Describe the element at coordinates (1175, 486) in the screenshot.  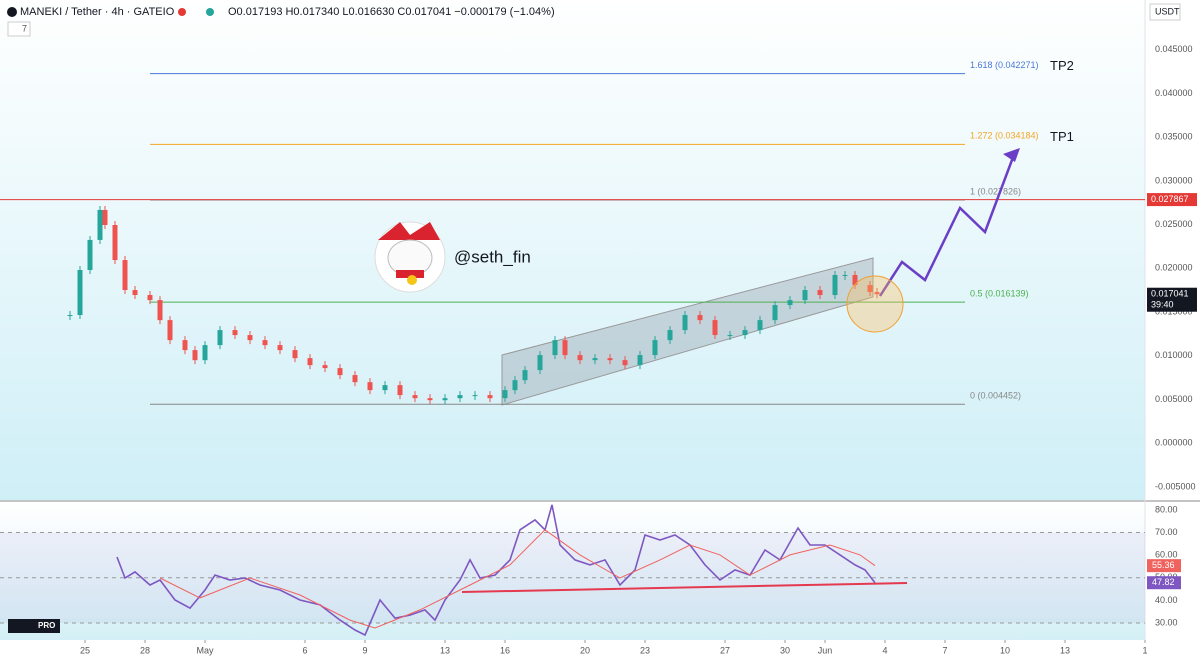
I see `y-tick-label: -0.005000` at that location.